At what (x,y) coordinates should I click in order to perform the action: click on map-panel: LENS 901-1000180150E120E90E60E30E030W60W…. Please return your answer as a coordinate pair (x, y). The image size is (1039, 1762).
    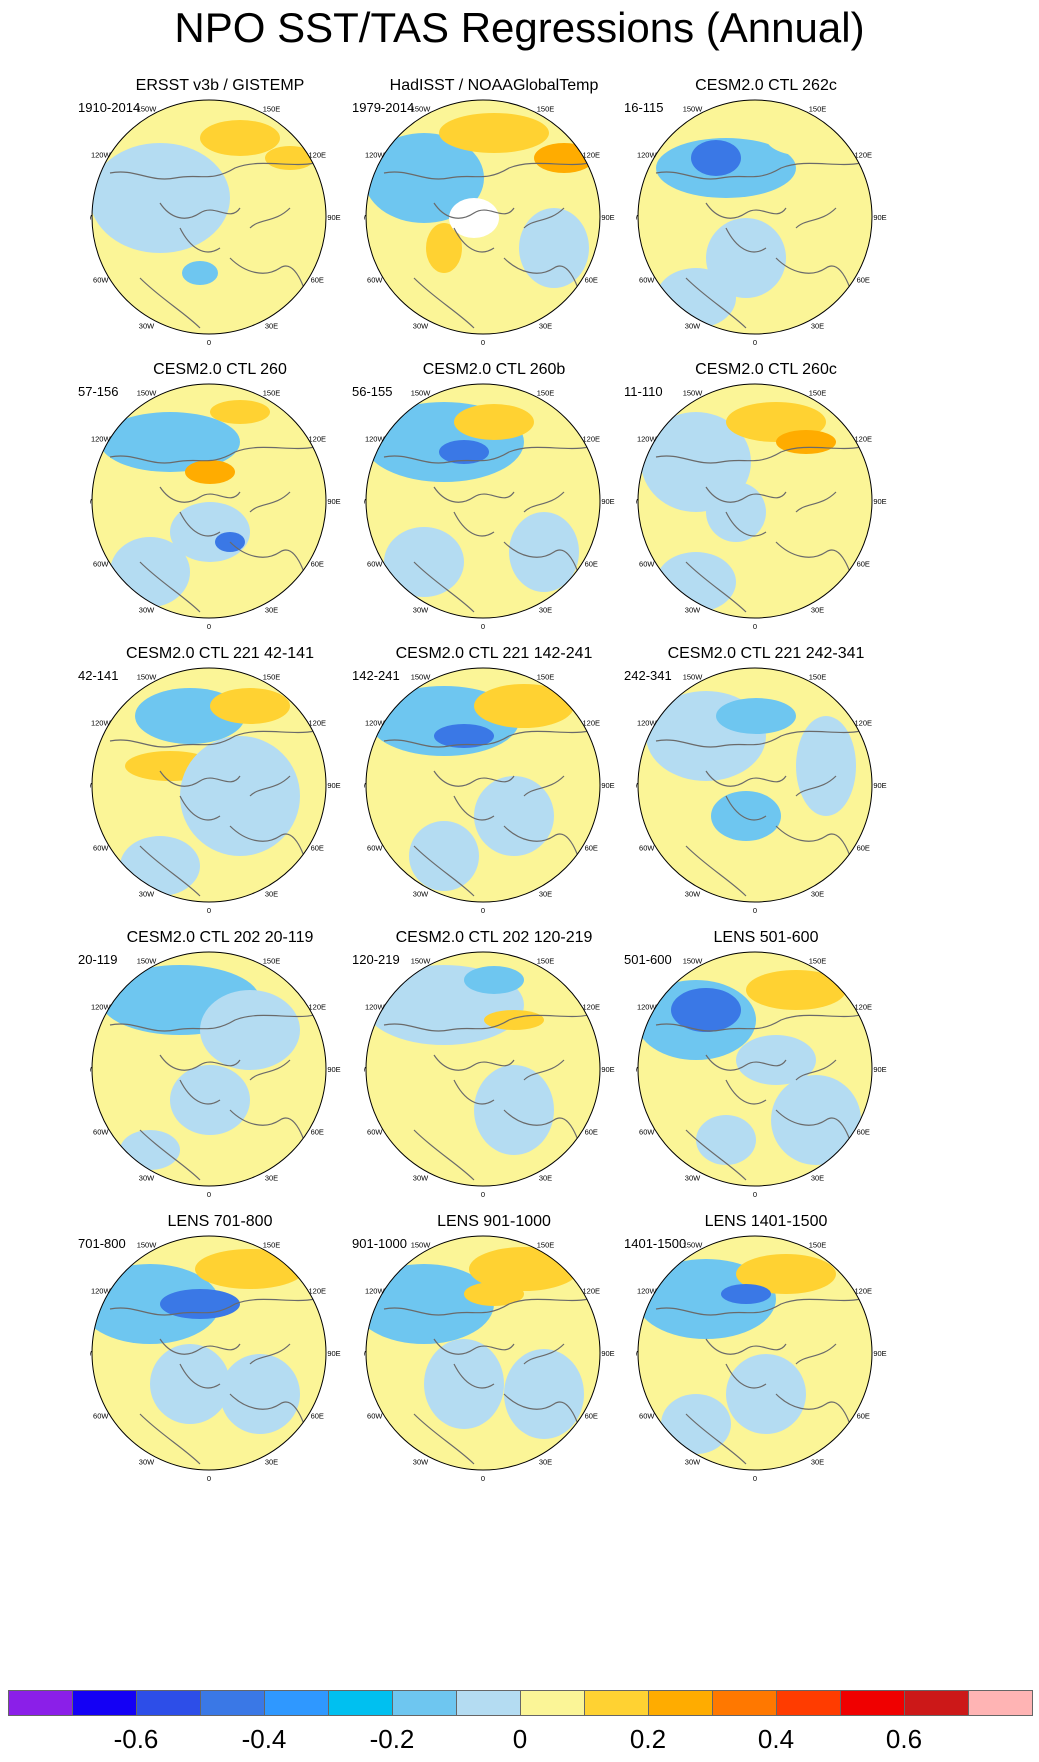
    Looking at the image, I should click on (504, 1362).